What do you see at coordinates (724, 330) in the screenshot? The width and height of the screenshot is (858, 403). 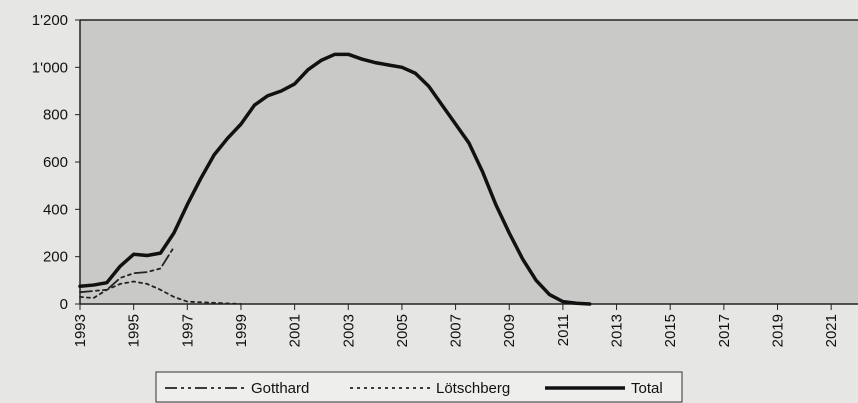 I see `x-tick-label: 2017` at bounding box center [724, 330].